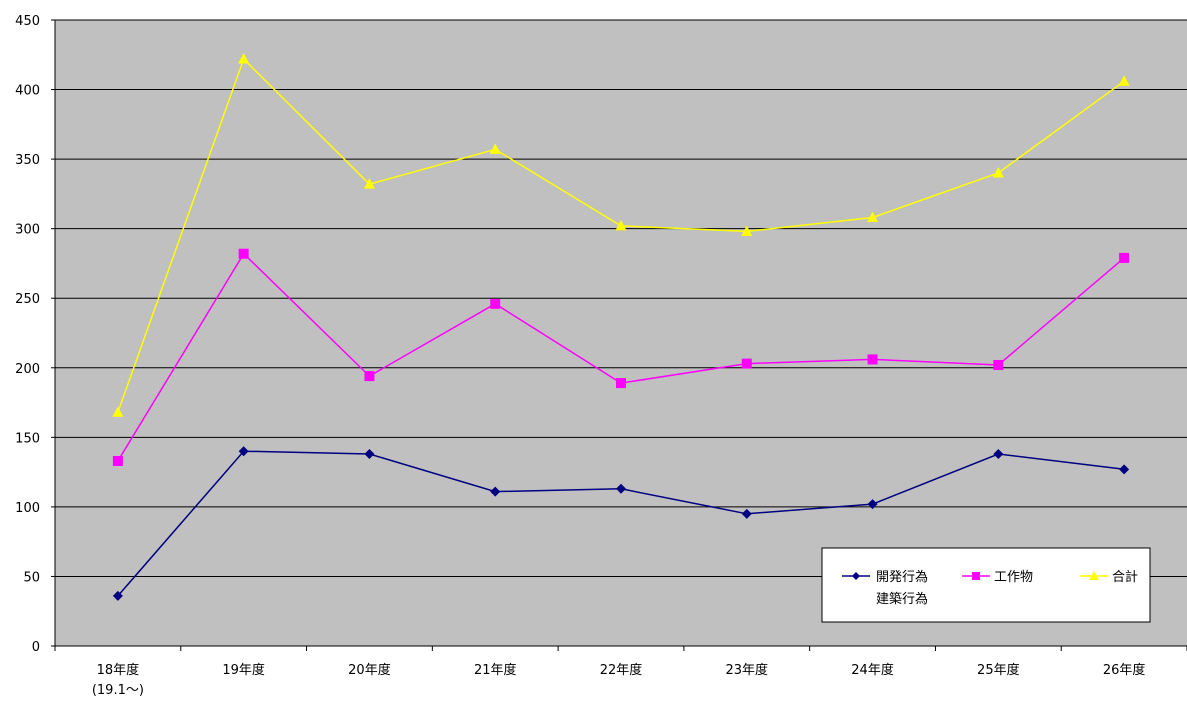 The image size is (1187, 702). What do you see at coordinates (1125, 577) in the screenshot?
I see `legend-label-series-2: 合計` at bounding box center [1125, 577].